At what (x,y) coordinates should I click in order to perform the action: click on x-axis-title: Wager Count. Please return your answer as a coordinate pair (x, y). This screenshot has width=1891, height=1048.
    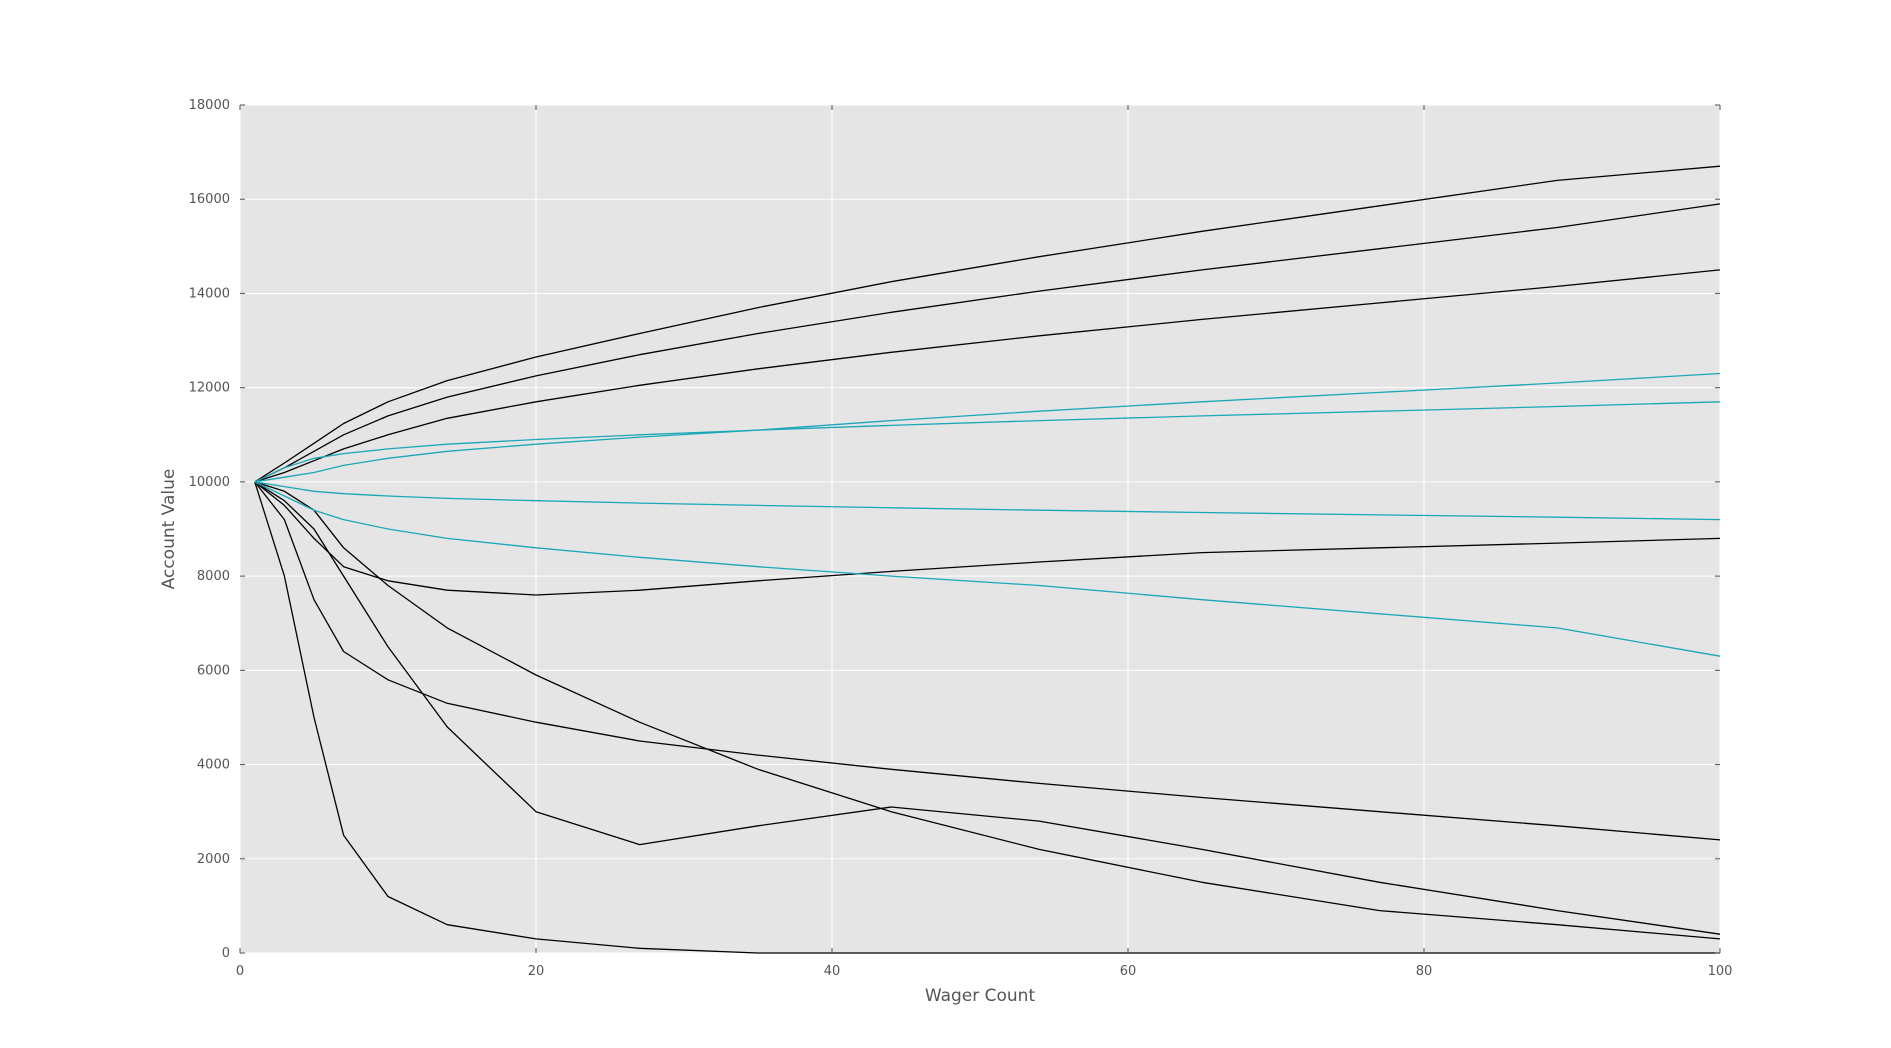
    Looking at the image, I should click on (980, 996).